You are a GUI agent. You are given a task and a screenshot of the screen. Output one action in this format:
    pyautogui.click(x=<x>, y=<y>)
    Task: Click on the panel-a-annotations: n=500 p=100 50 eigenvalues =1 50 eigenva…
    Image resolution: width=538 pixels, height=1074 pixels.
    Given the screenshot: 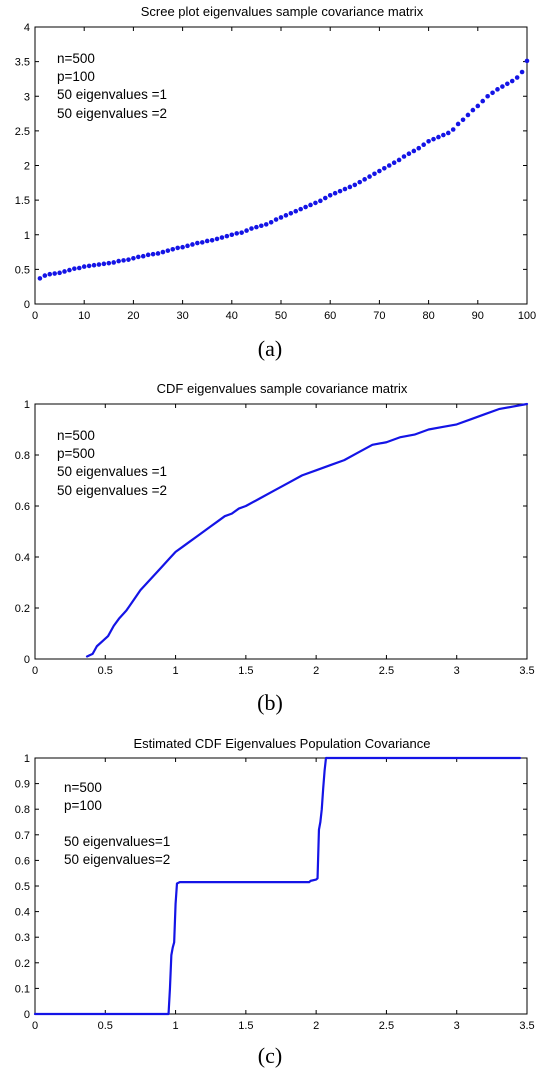 What is the action you would take?
    pyautogui.click(x=112, y=86)
    